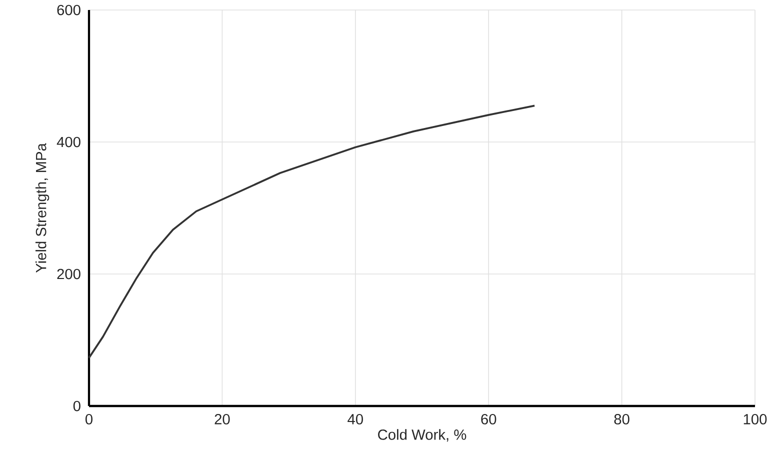  I want to click on y-tick-label: 0, so click(76, 406).